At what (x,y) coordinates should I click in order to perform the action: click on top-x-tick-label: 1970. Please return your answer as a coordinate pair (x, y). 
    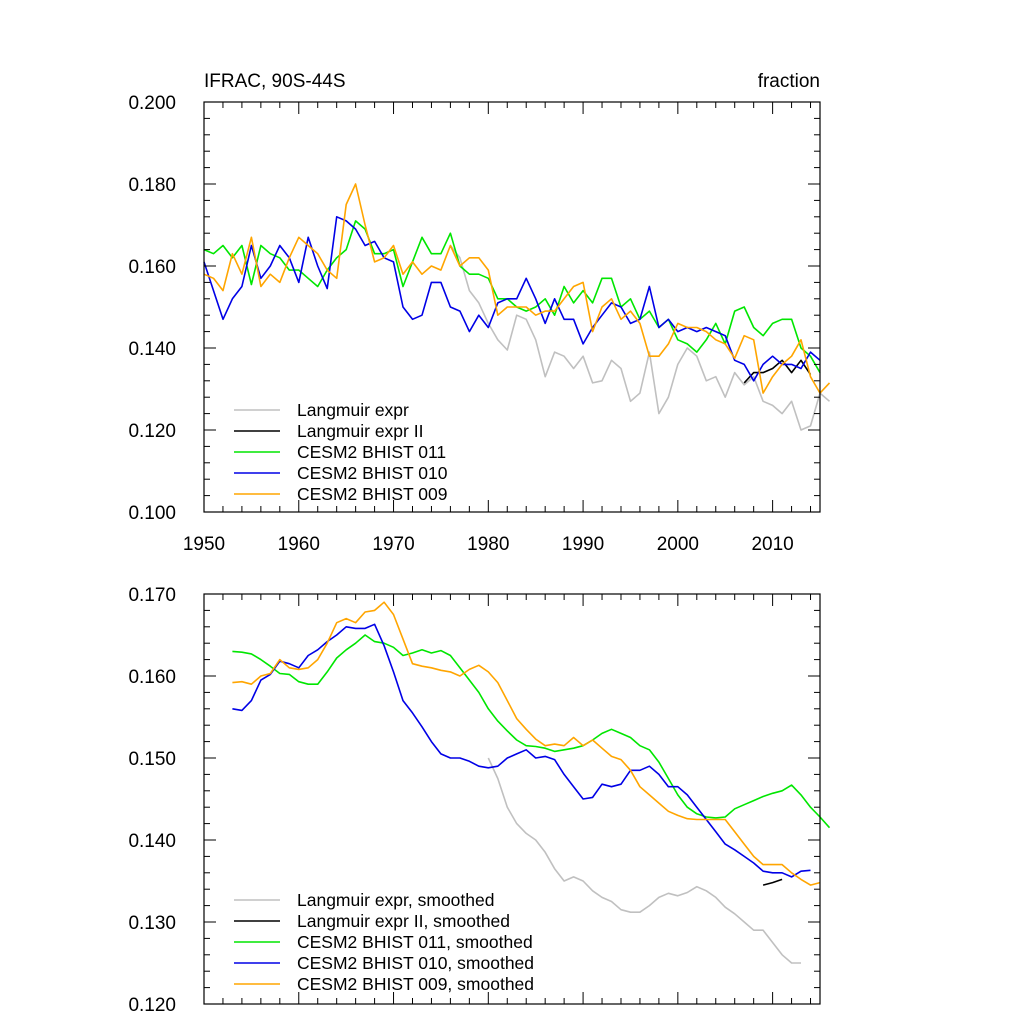
    Looking at the image, I should click on (393, 544).